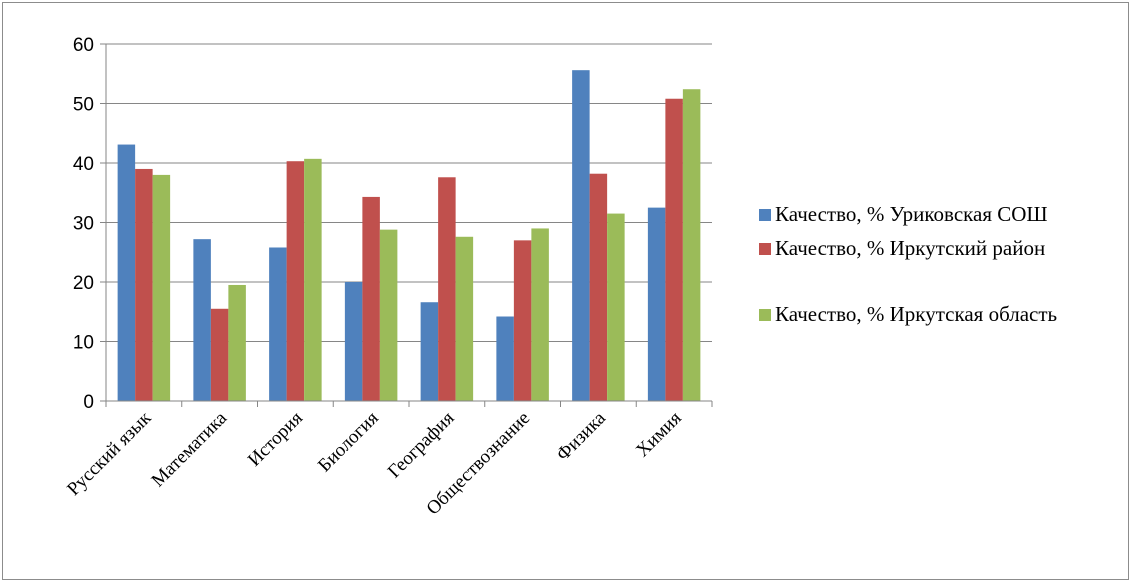  I want to click on x-tick-label: Математика, so click(190, 449).